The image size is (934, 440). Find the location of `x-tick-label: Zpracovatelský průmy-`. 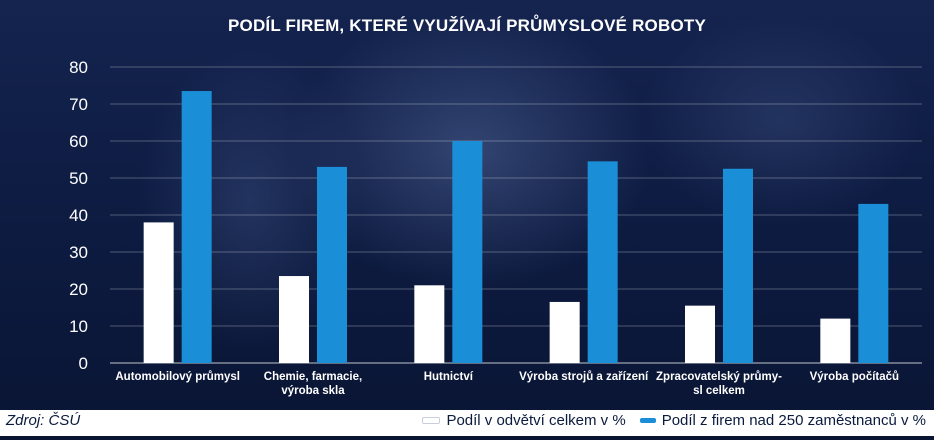

x-tick-label: Zpracovatelský průmy- is located at coordinates (719, 377).